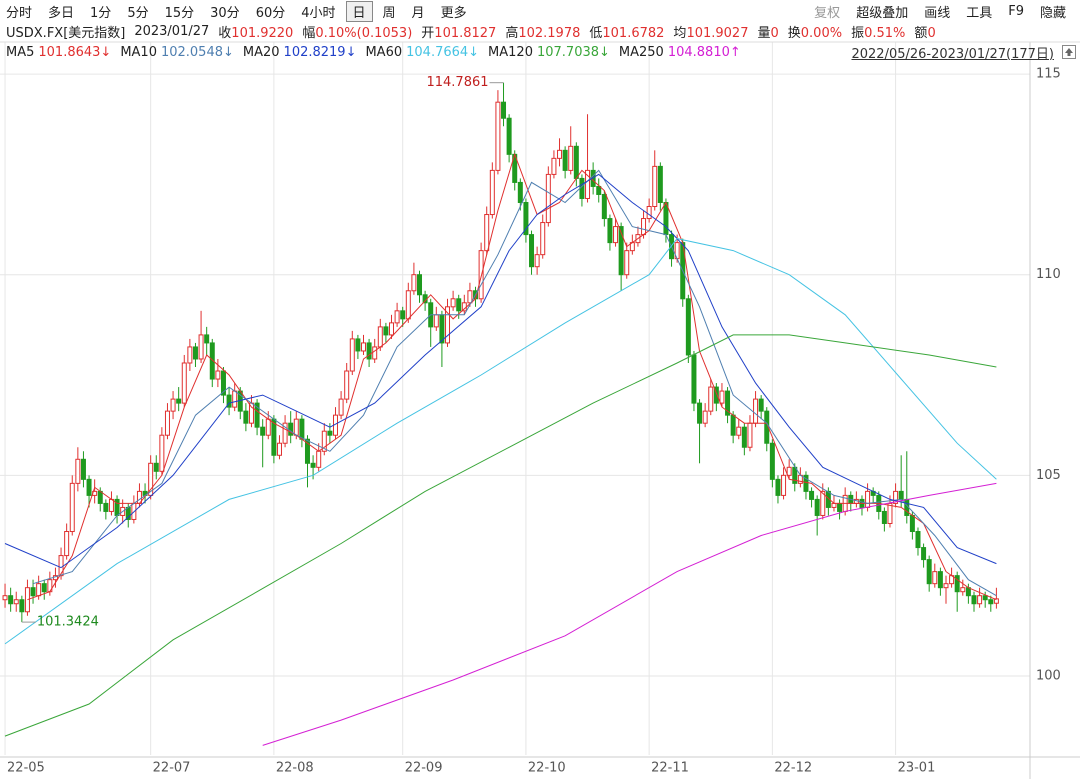 This screenshot has width=1080, height=779. Describe the element at coordinates (225, 13) in the screenshot. I see `period-tab: 30分` at that location.